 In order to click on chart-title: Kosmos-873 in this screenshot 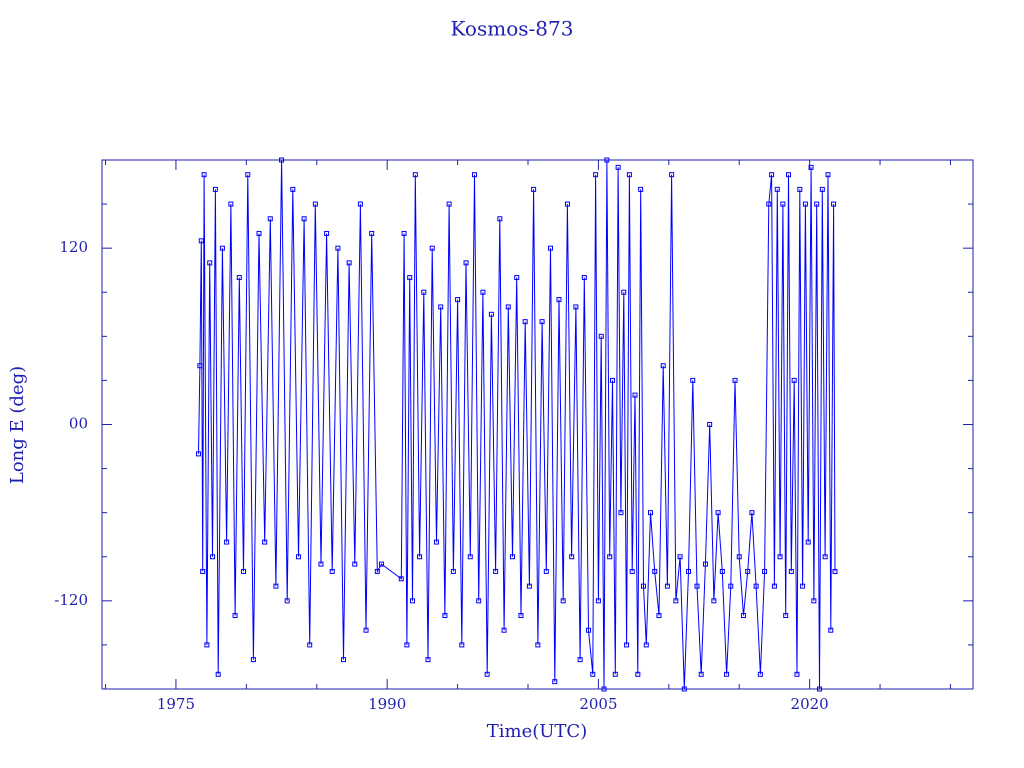, I will do `click(512, 29)`.